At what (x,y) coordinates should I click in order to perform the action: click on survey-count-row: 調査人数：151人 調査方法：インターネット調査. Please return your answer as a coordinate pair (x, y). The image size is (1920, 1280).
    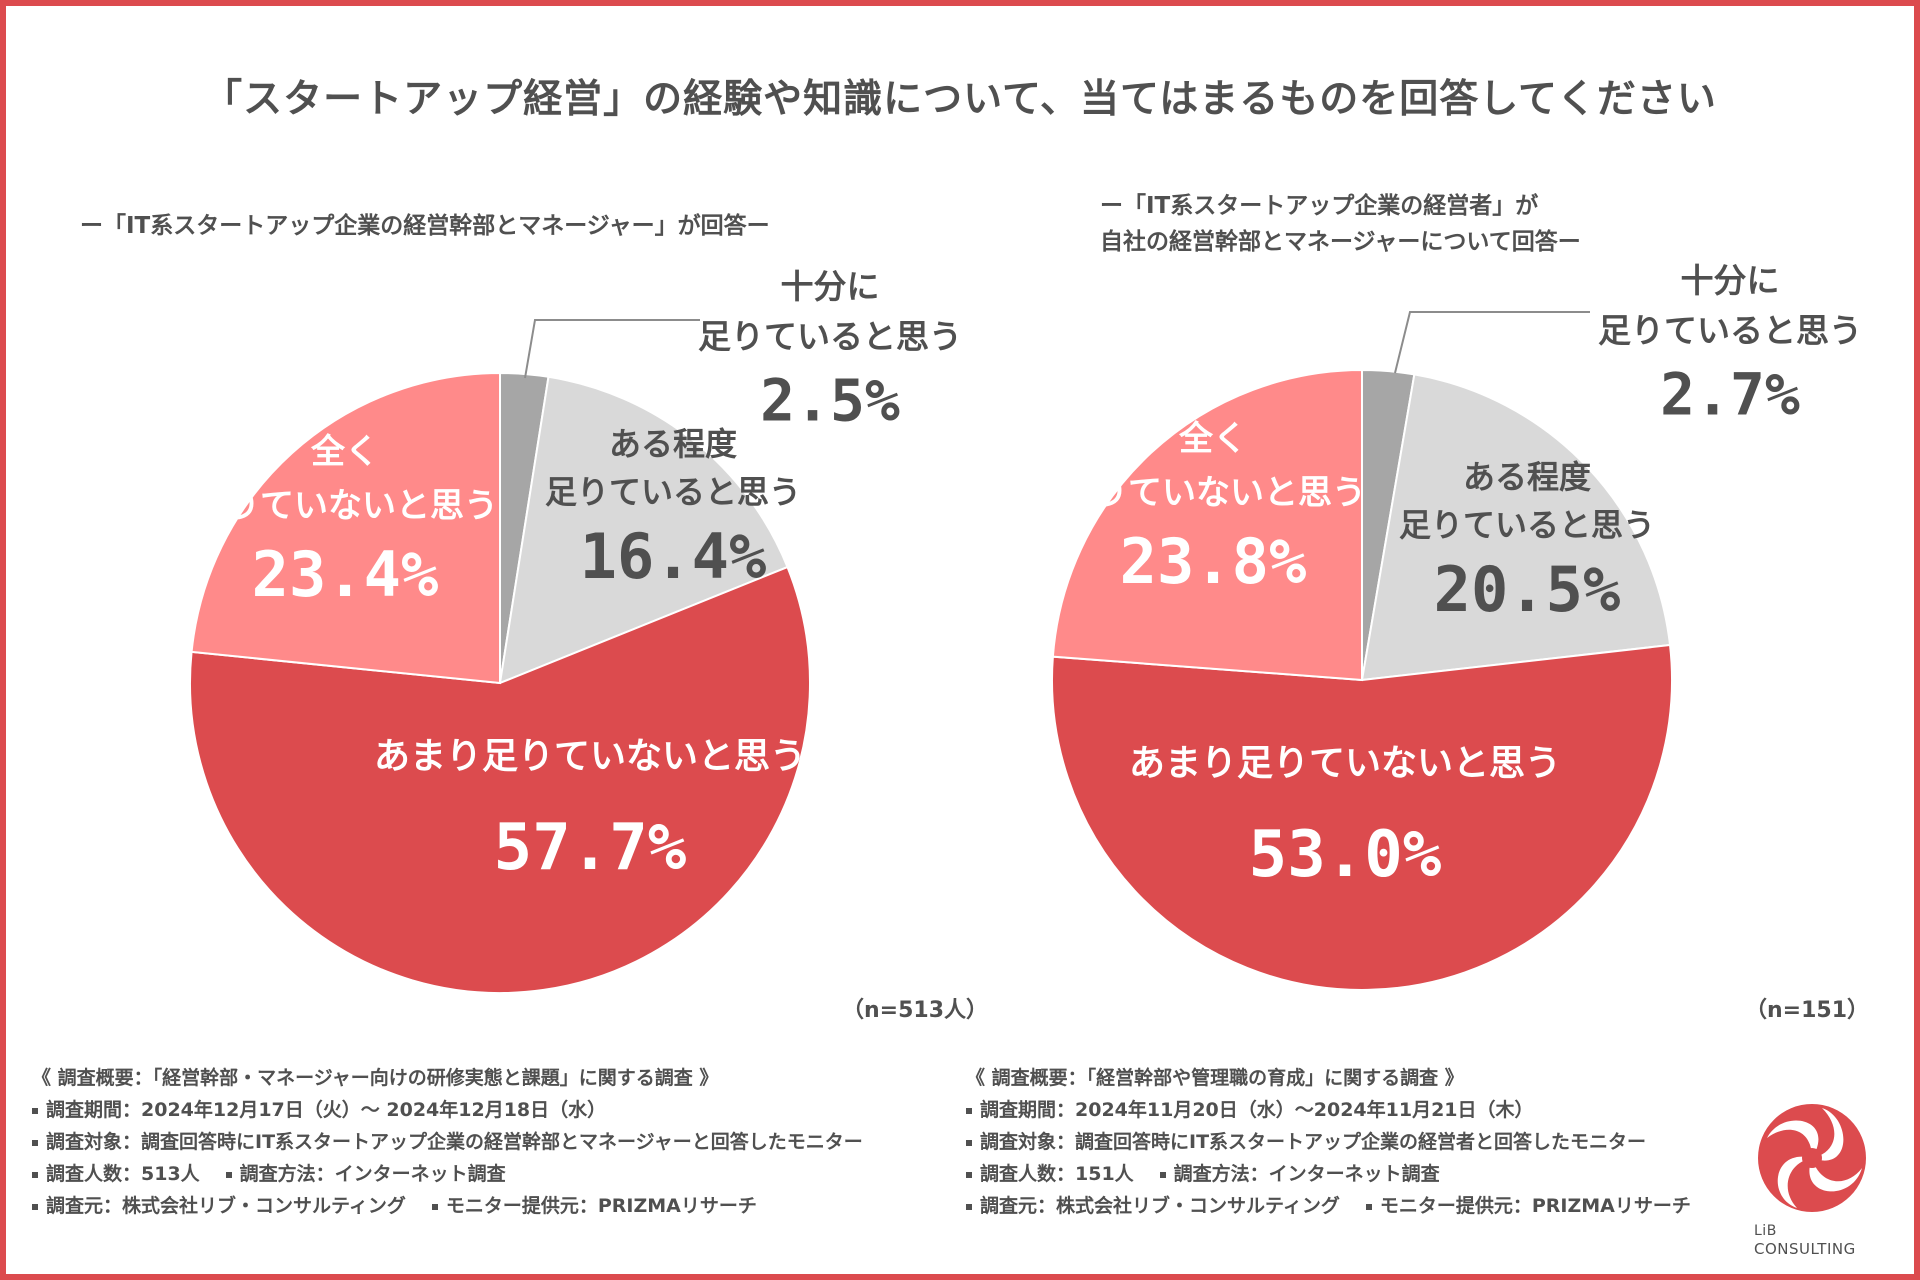
    Looking at the image, I should click on (1356, 1174).